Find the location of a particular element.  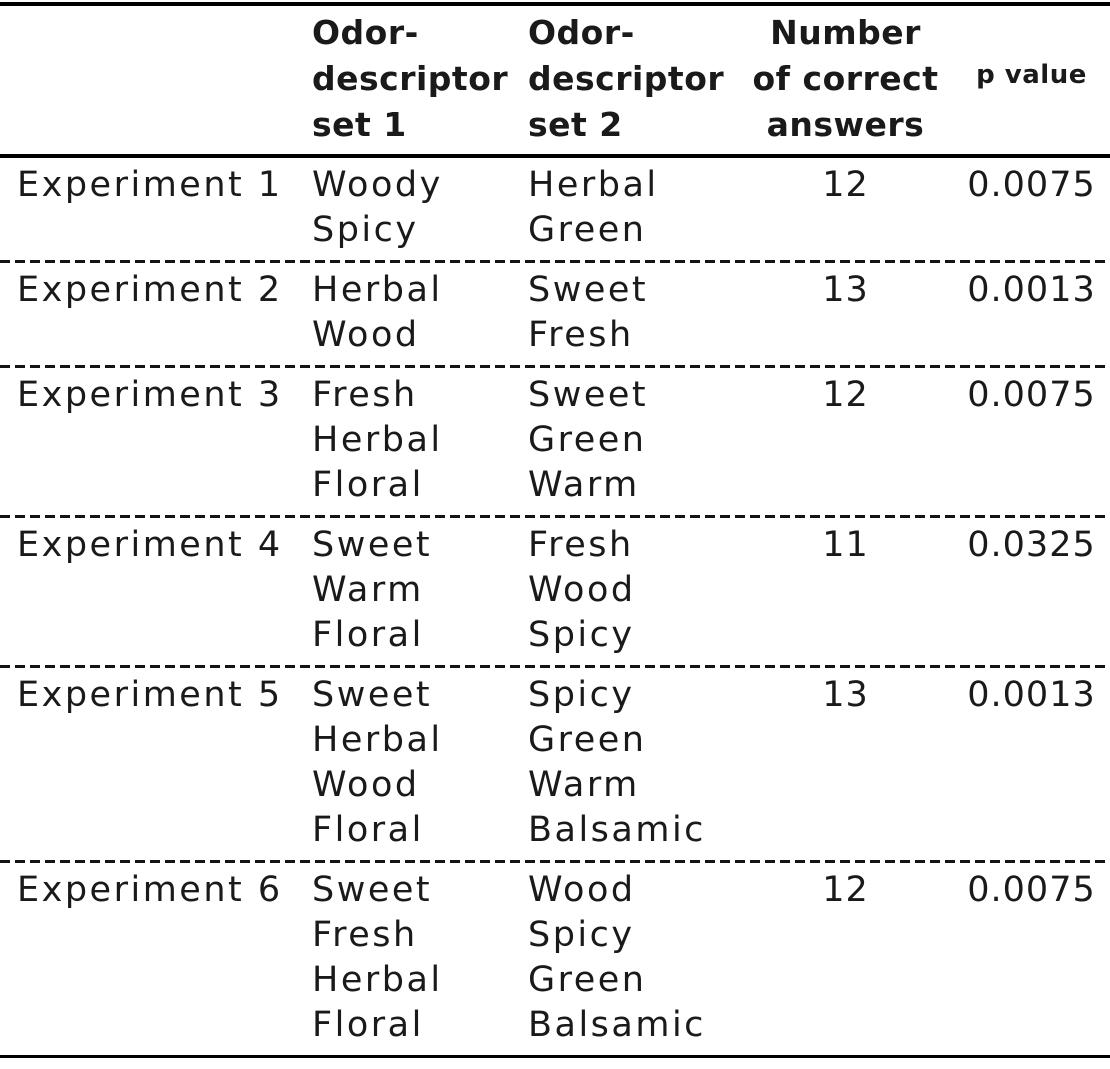

experiment-label: Experiment 5 is located at coordinates (150, 695).